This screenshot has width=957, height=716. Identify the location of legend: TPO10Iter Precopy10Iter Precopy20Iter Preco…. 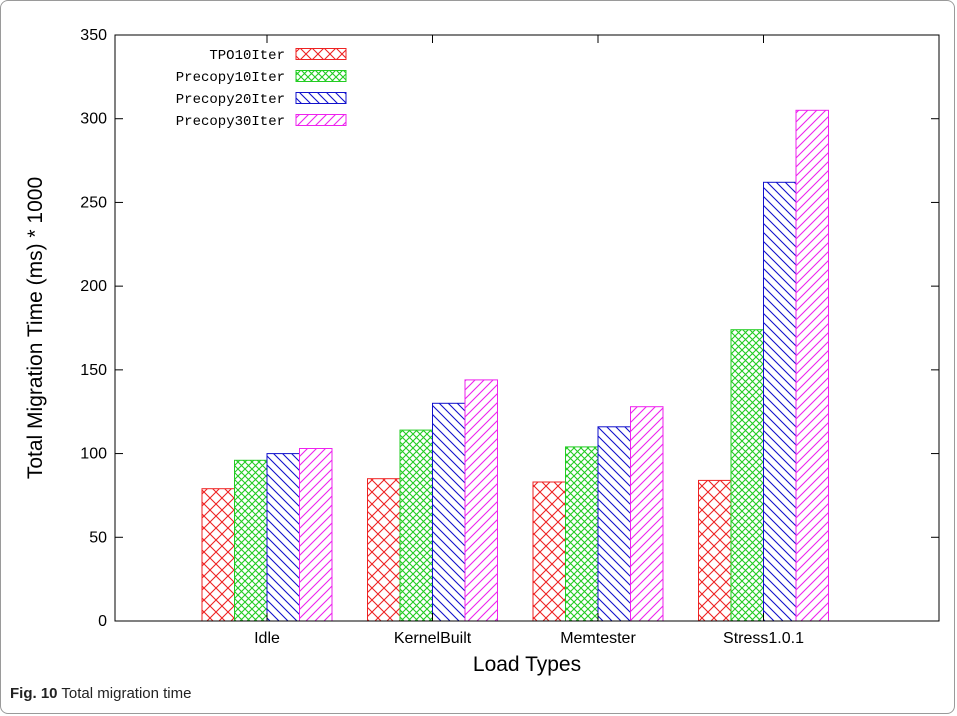
(261, 89).